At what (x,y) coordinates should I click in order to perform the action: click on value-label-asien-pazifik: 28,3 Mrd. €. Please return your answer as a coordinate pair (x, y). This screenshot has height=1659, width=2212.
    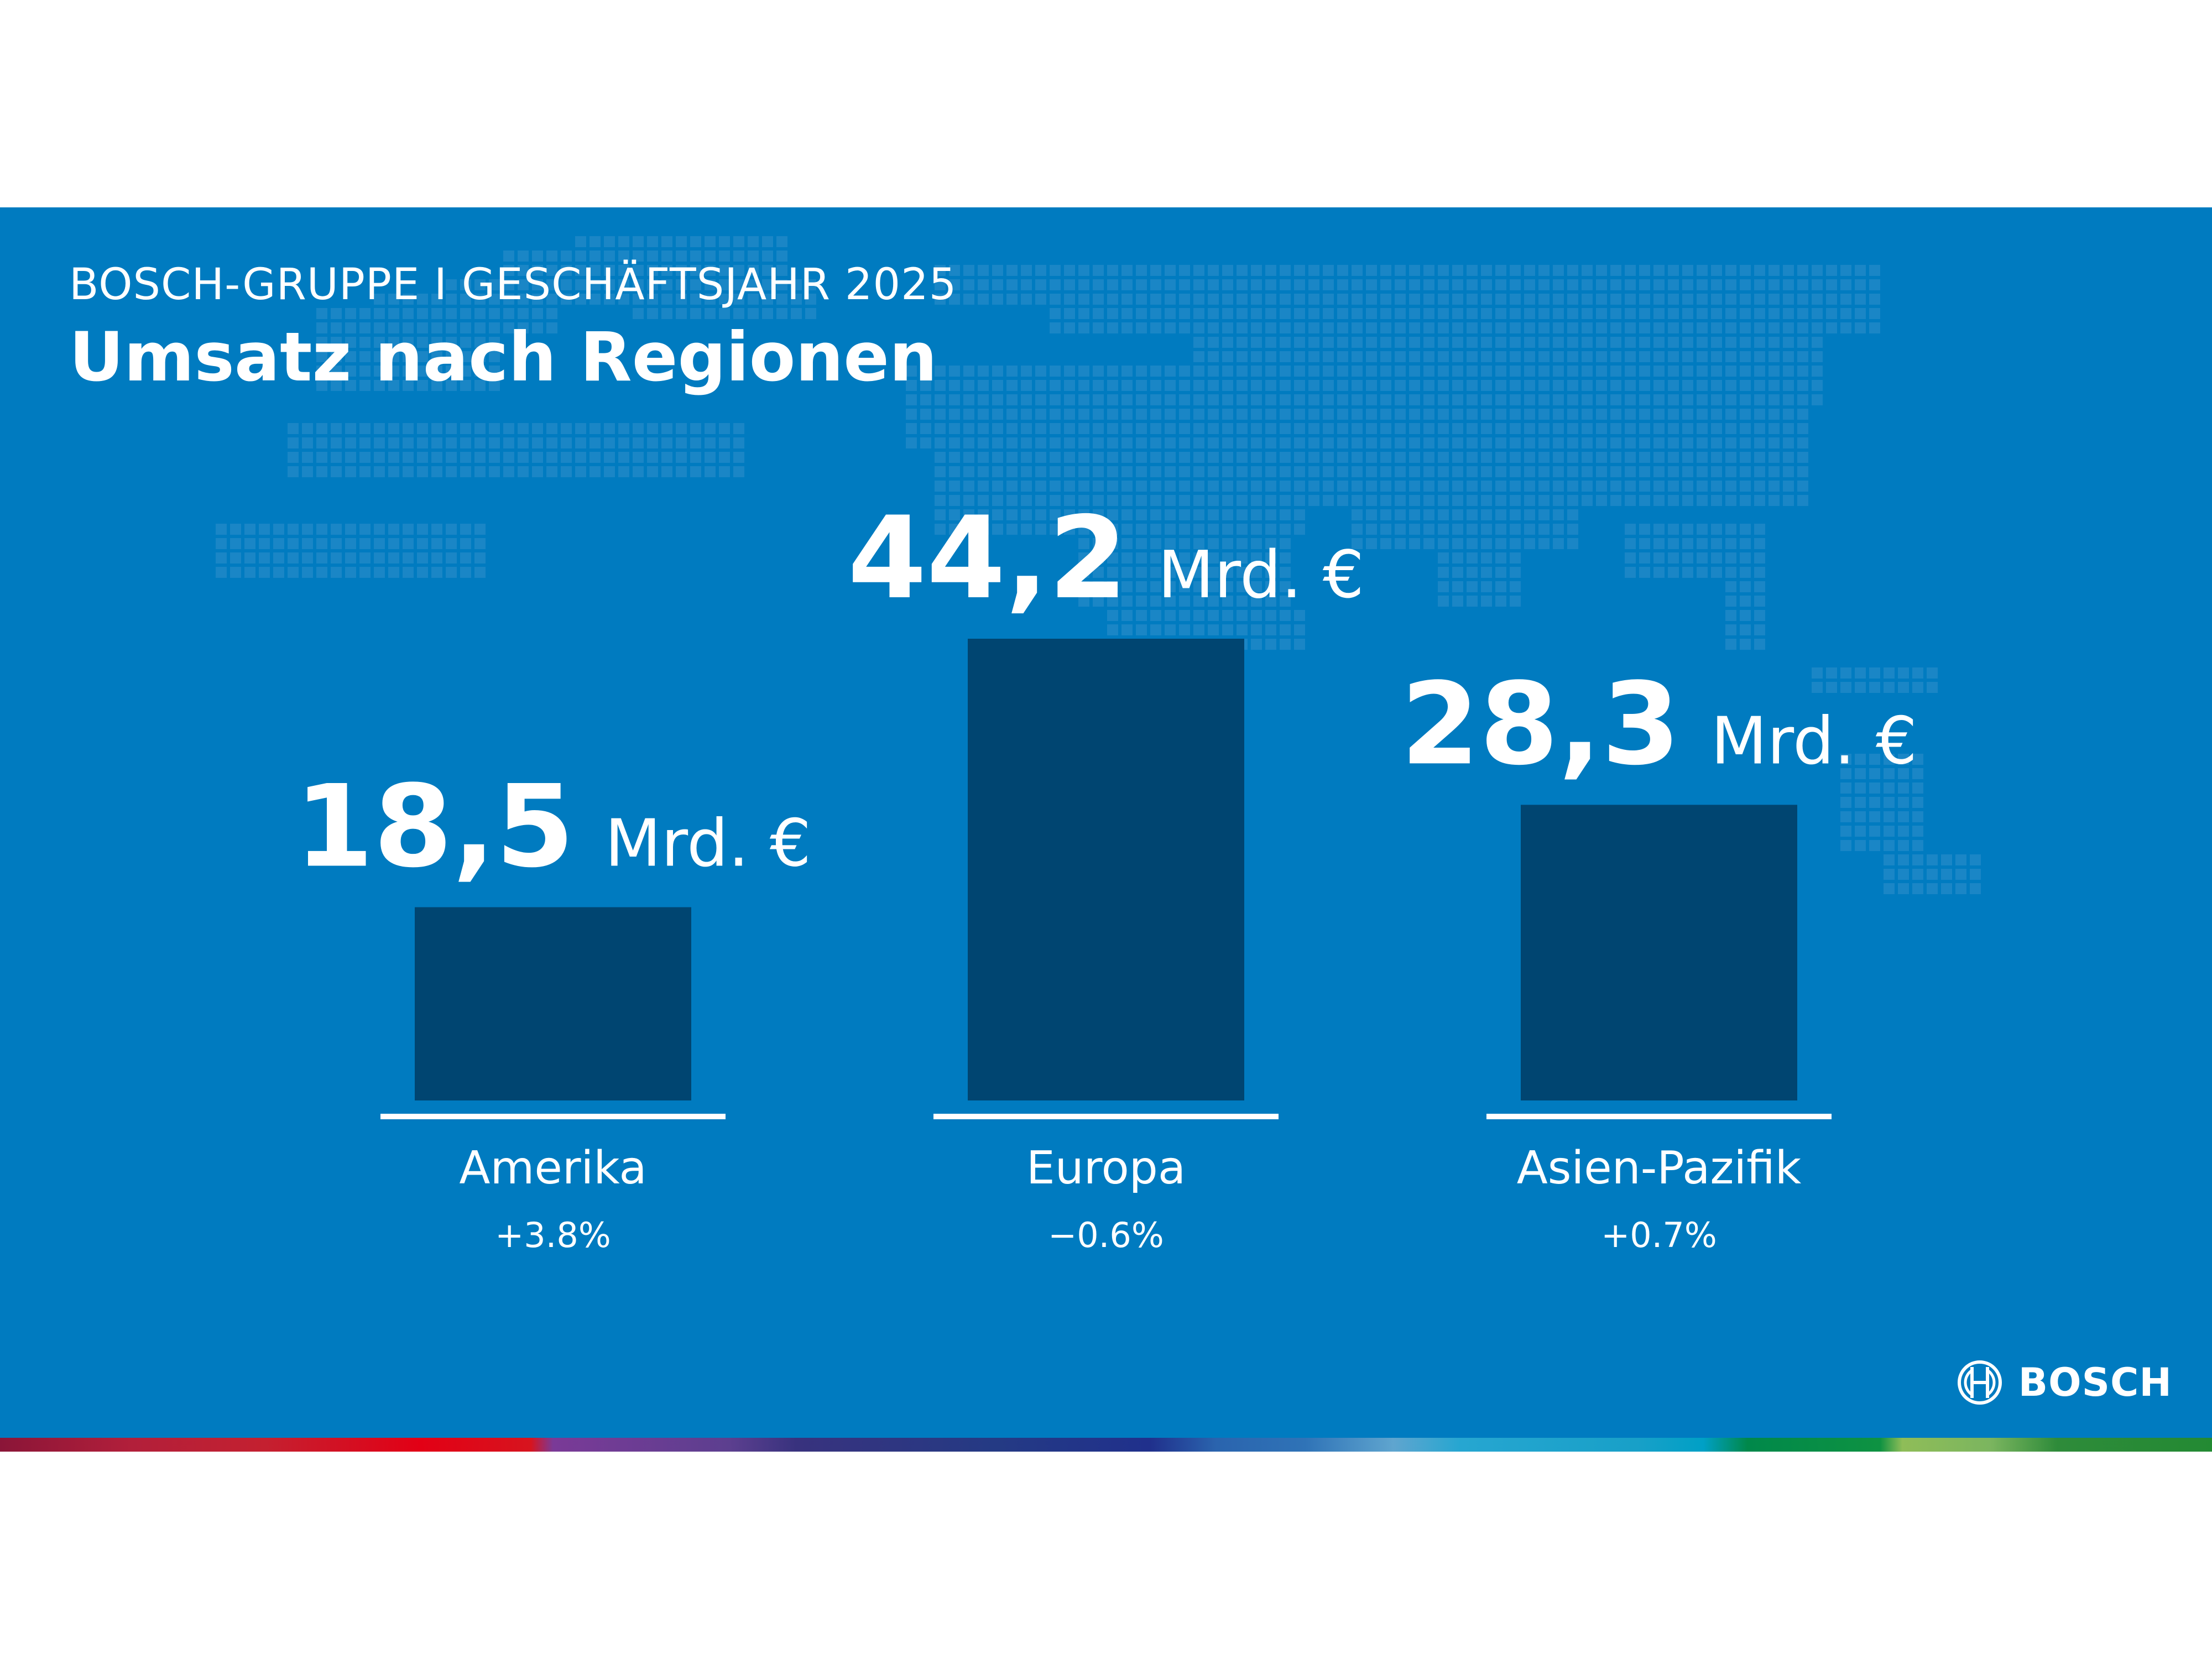
    Looking at the image, I should click on (1659, 725).